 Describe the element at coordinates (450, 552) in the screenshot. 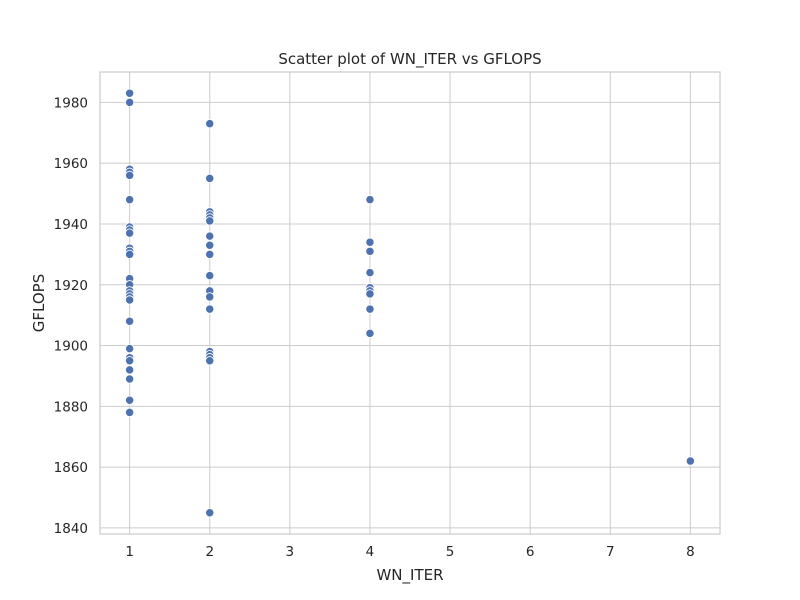

I see `x-tick-label: 5` at that location.